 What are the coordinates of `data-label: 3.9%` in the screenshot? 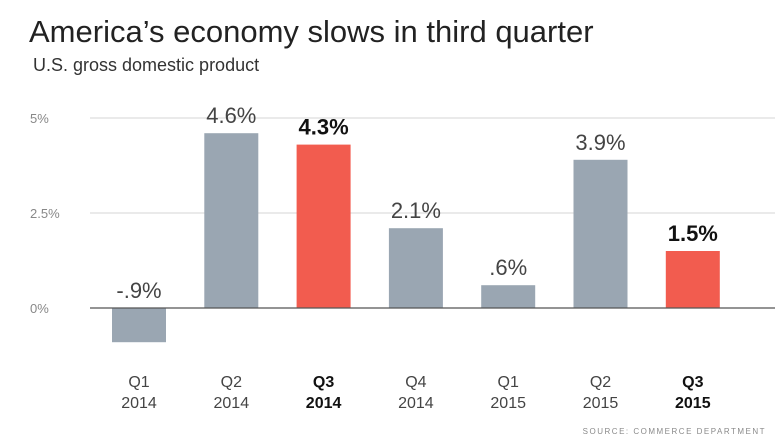 It's located at (600, 142).